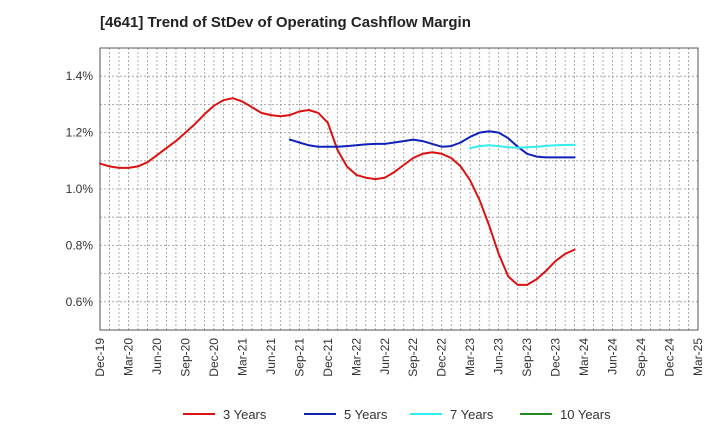 The width and height of the screenshot is (720, 440). I want to click on x-tick-label: Dec-20, so click(214, 357).